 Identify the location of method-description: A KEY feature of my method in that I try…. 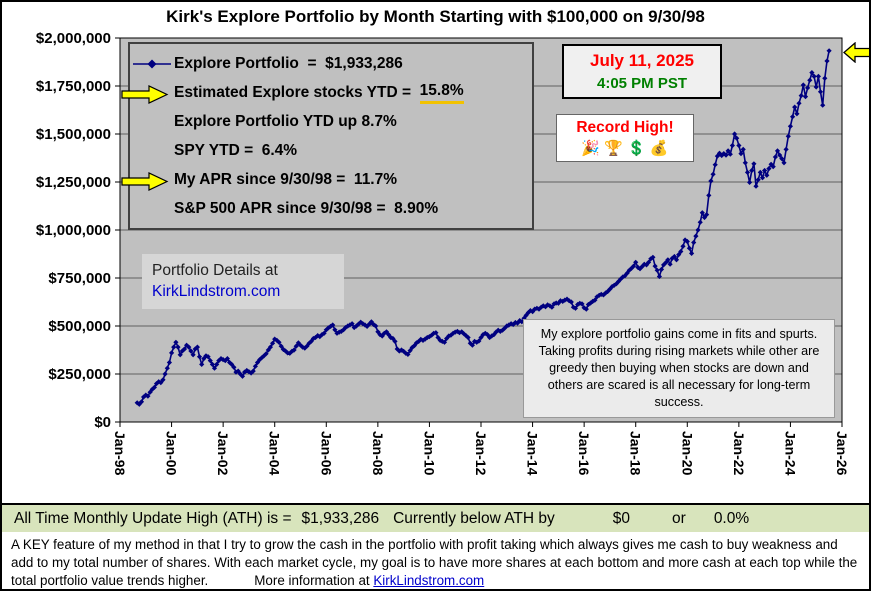
(435, 560).